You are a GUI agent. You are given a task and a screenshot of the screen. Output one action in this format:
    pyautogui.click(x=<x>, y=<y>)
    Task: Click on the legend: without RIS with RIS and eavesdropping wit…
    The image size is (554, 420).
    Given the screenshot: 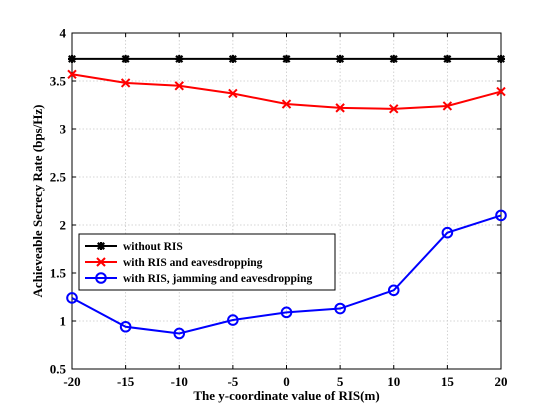 What is the action you would take?
    pyautogui.click(x=207, y=262)
    